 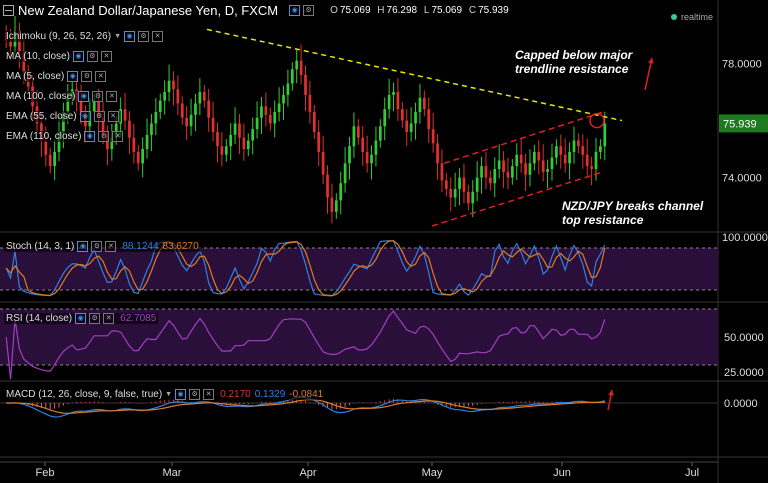 What do you see at coordinates (421, 10) in the screenshot?
I see `ohlc-readout: O 75.069 H 76.298 L 75.069 C 75.939` at bounding box center [421, 10].